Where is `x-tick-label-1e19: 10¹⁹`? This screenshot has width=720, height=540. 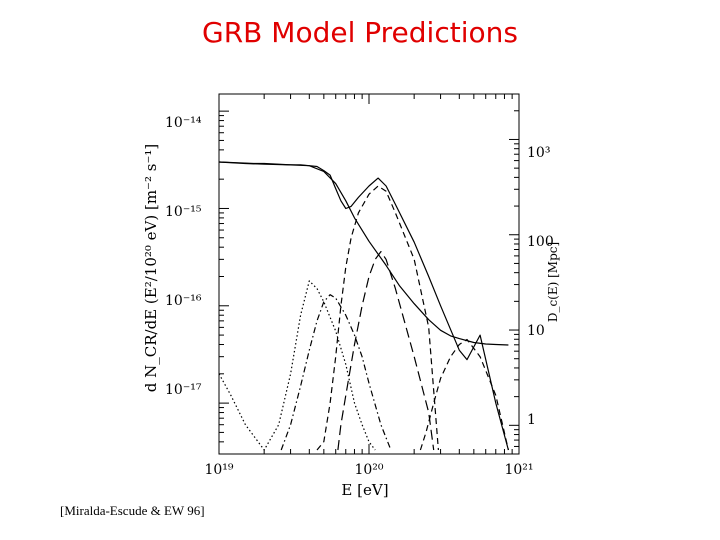
x-tick-label-1e19: 10¹⁹ is located at coordinates (218, 470).